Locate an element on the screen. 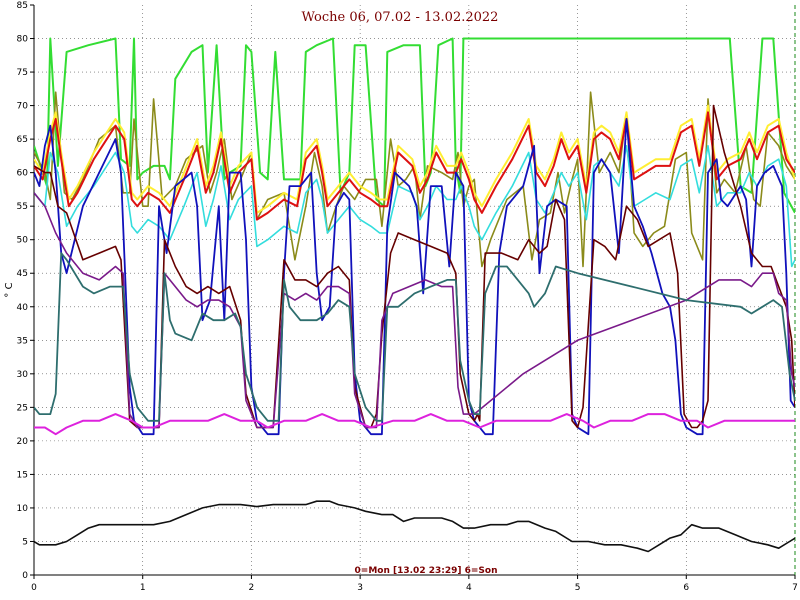  x-tick-label: 7 is located at coordinates (795, 588).